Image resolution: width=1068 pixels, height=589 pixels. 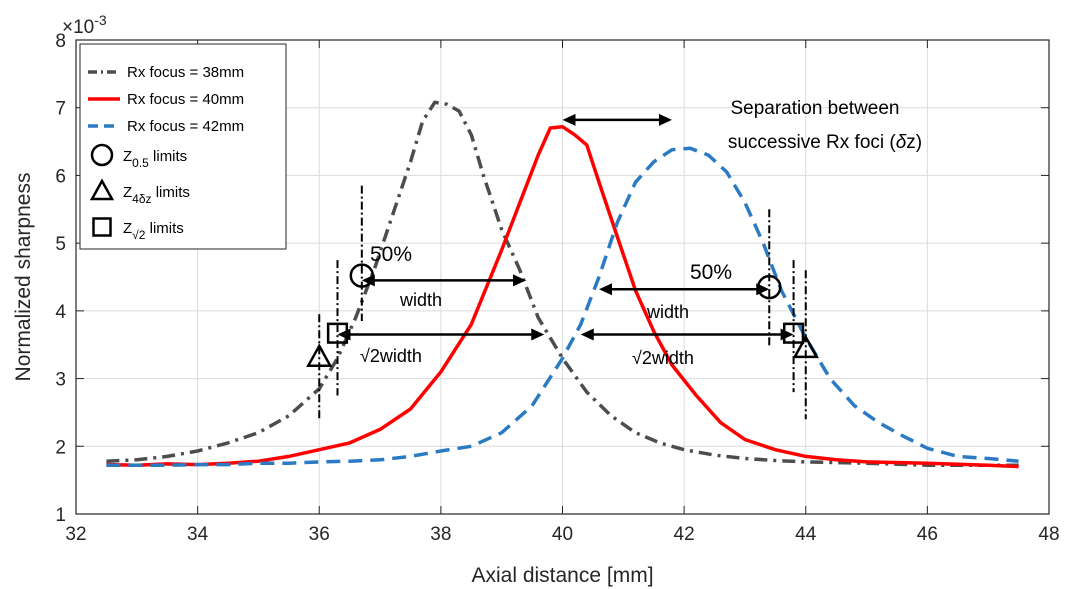 I want to click on legend-marker-label-1: Z0.5 limits, so click(x=155, y=159).